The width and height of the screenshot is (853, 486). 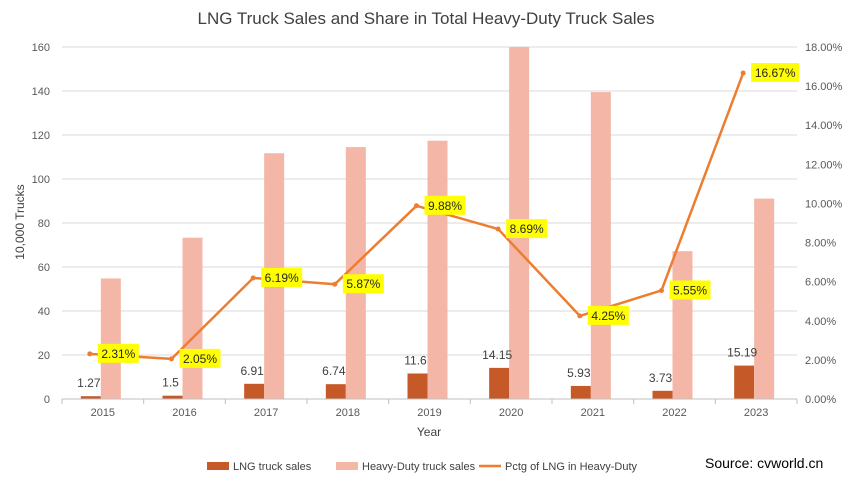 I want to click on pct-value-label: 8.69%, so click(x=527, y=229).